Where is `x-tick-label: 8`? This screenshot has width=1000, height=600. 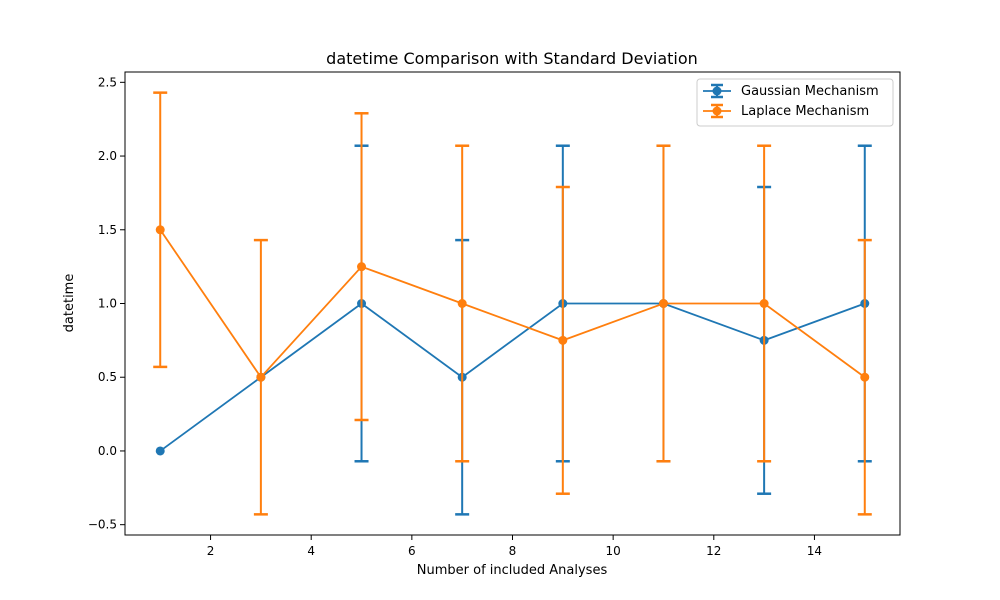 x-tick-label: 8 is located at coordinates (513, 551).